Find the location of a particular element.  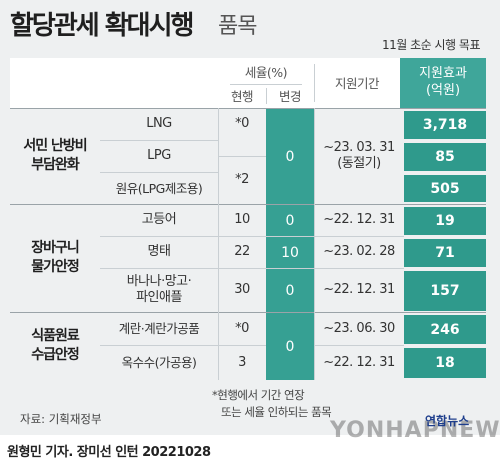

credit: 원형민 기자. 장미선 인턴 20221028 is located at coordinates (109, 452).